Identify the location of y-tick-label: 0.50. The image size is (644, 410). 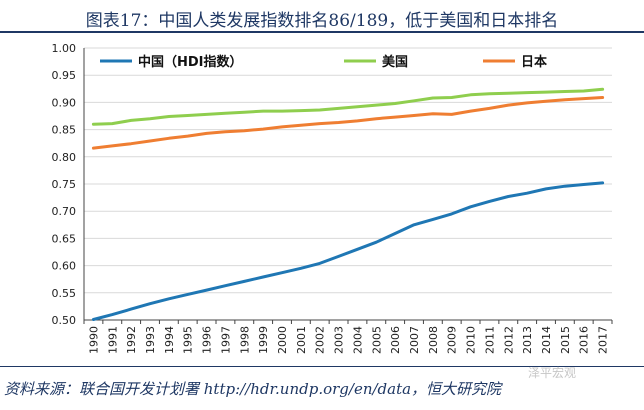
(64, 320).